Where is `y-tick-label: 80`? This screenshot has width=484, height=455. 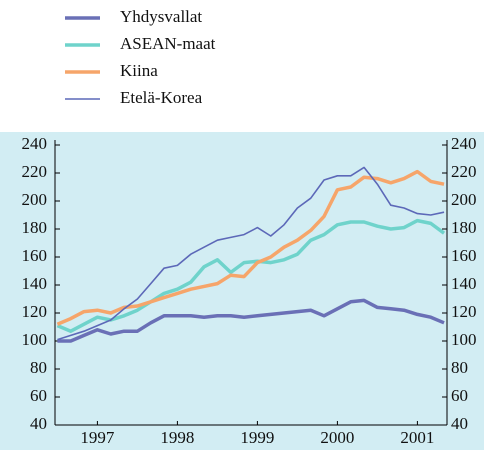 y-tick-label: 80 is located at coordinates (38, 367).